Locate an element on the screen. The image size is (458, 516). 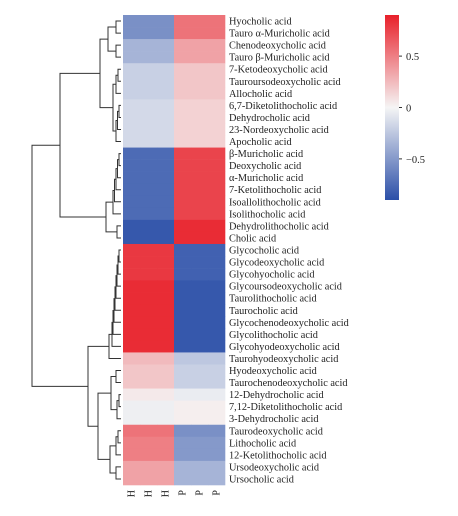
row-label: Taurodeoxycholic acid is located at coordinates (276, 431).